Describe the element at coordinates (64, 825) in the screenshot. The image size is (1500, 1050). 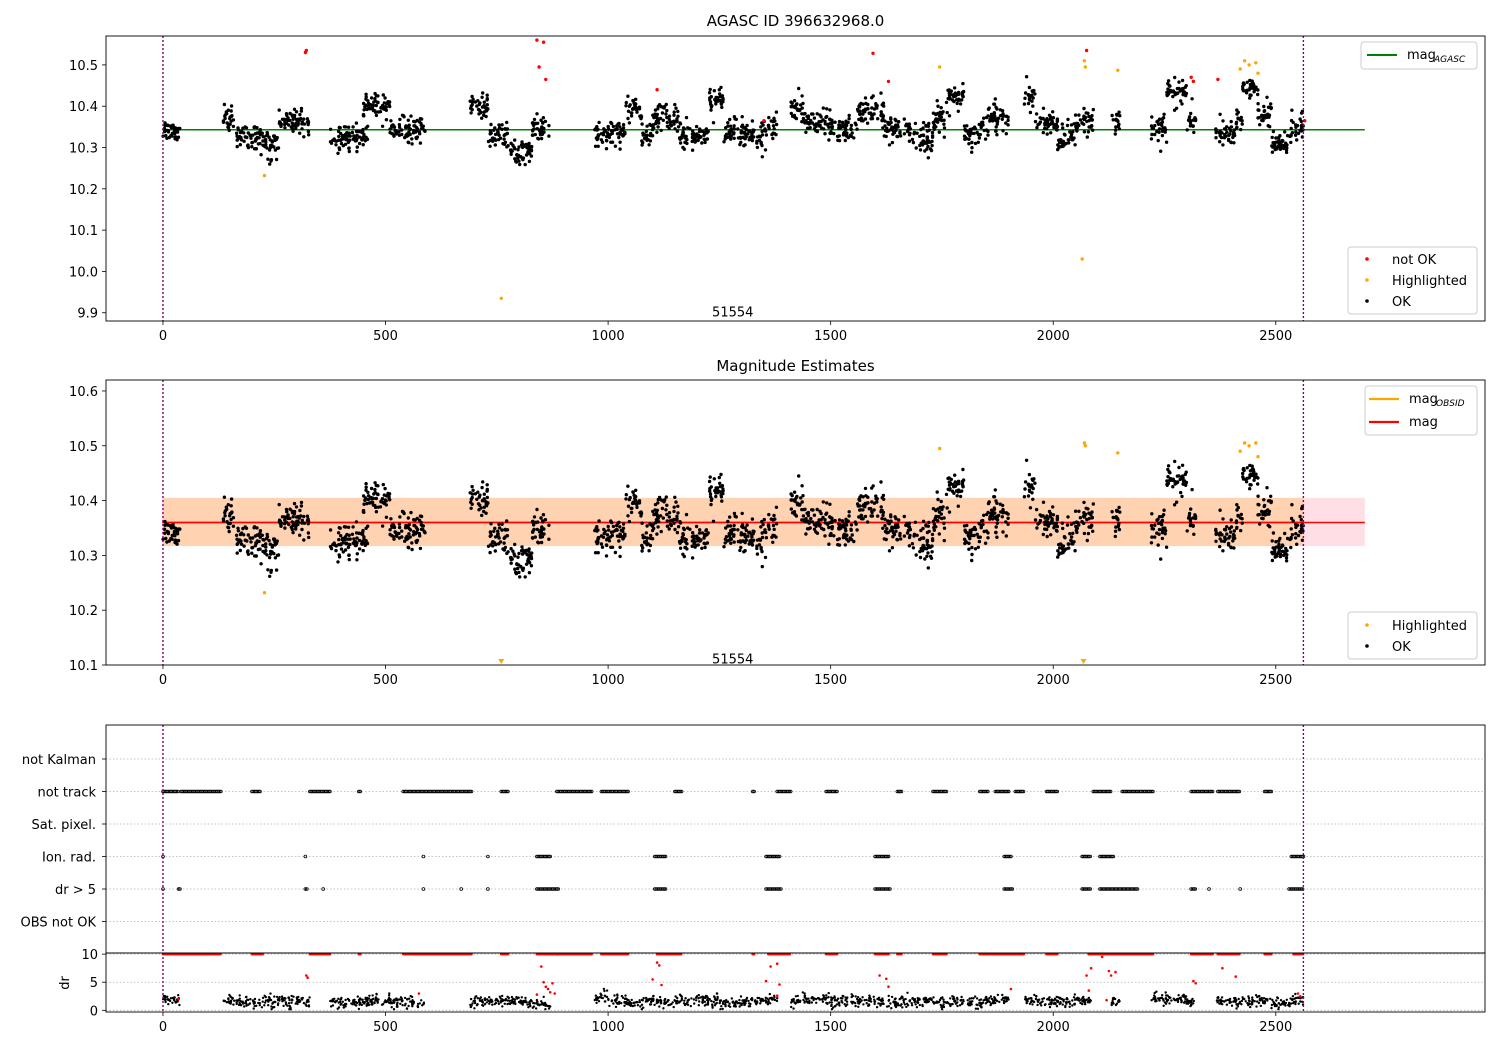
I see `flag-category-label: Sat. pixel.` at that location.